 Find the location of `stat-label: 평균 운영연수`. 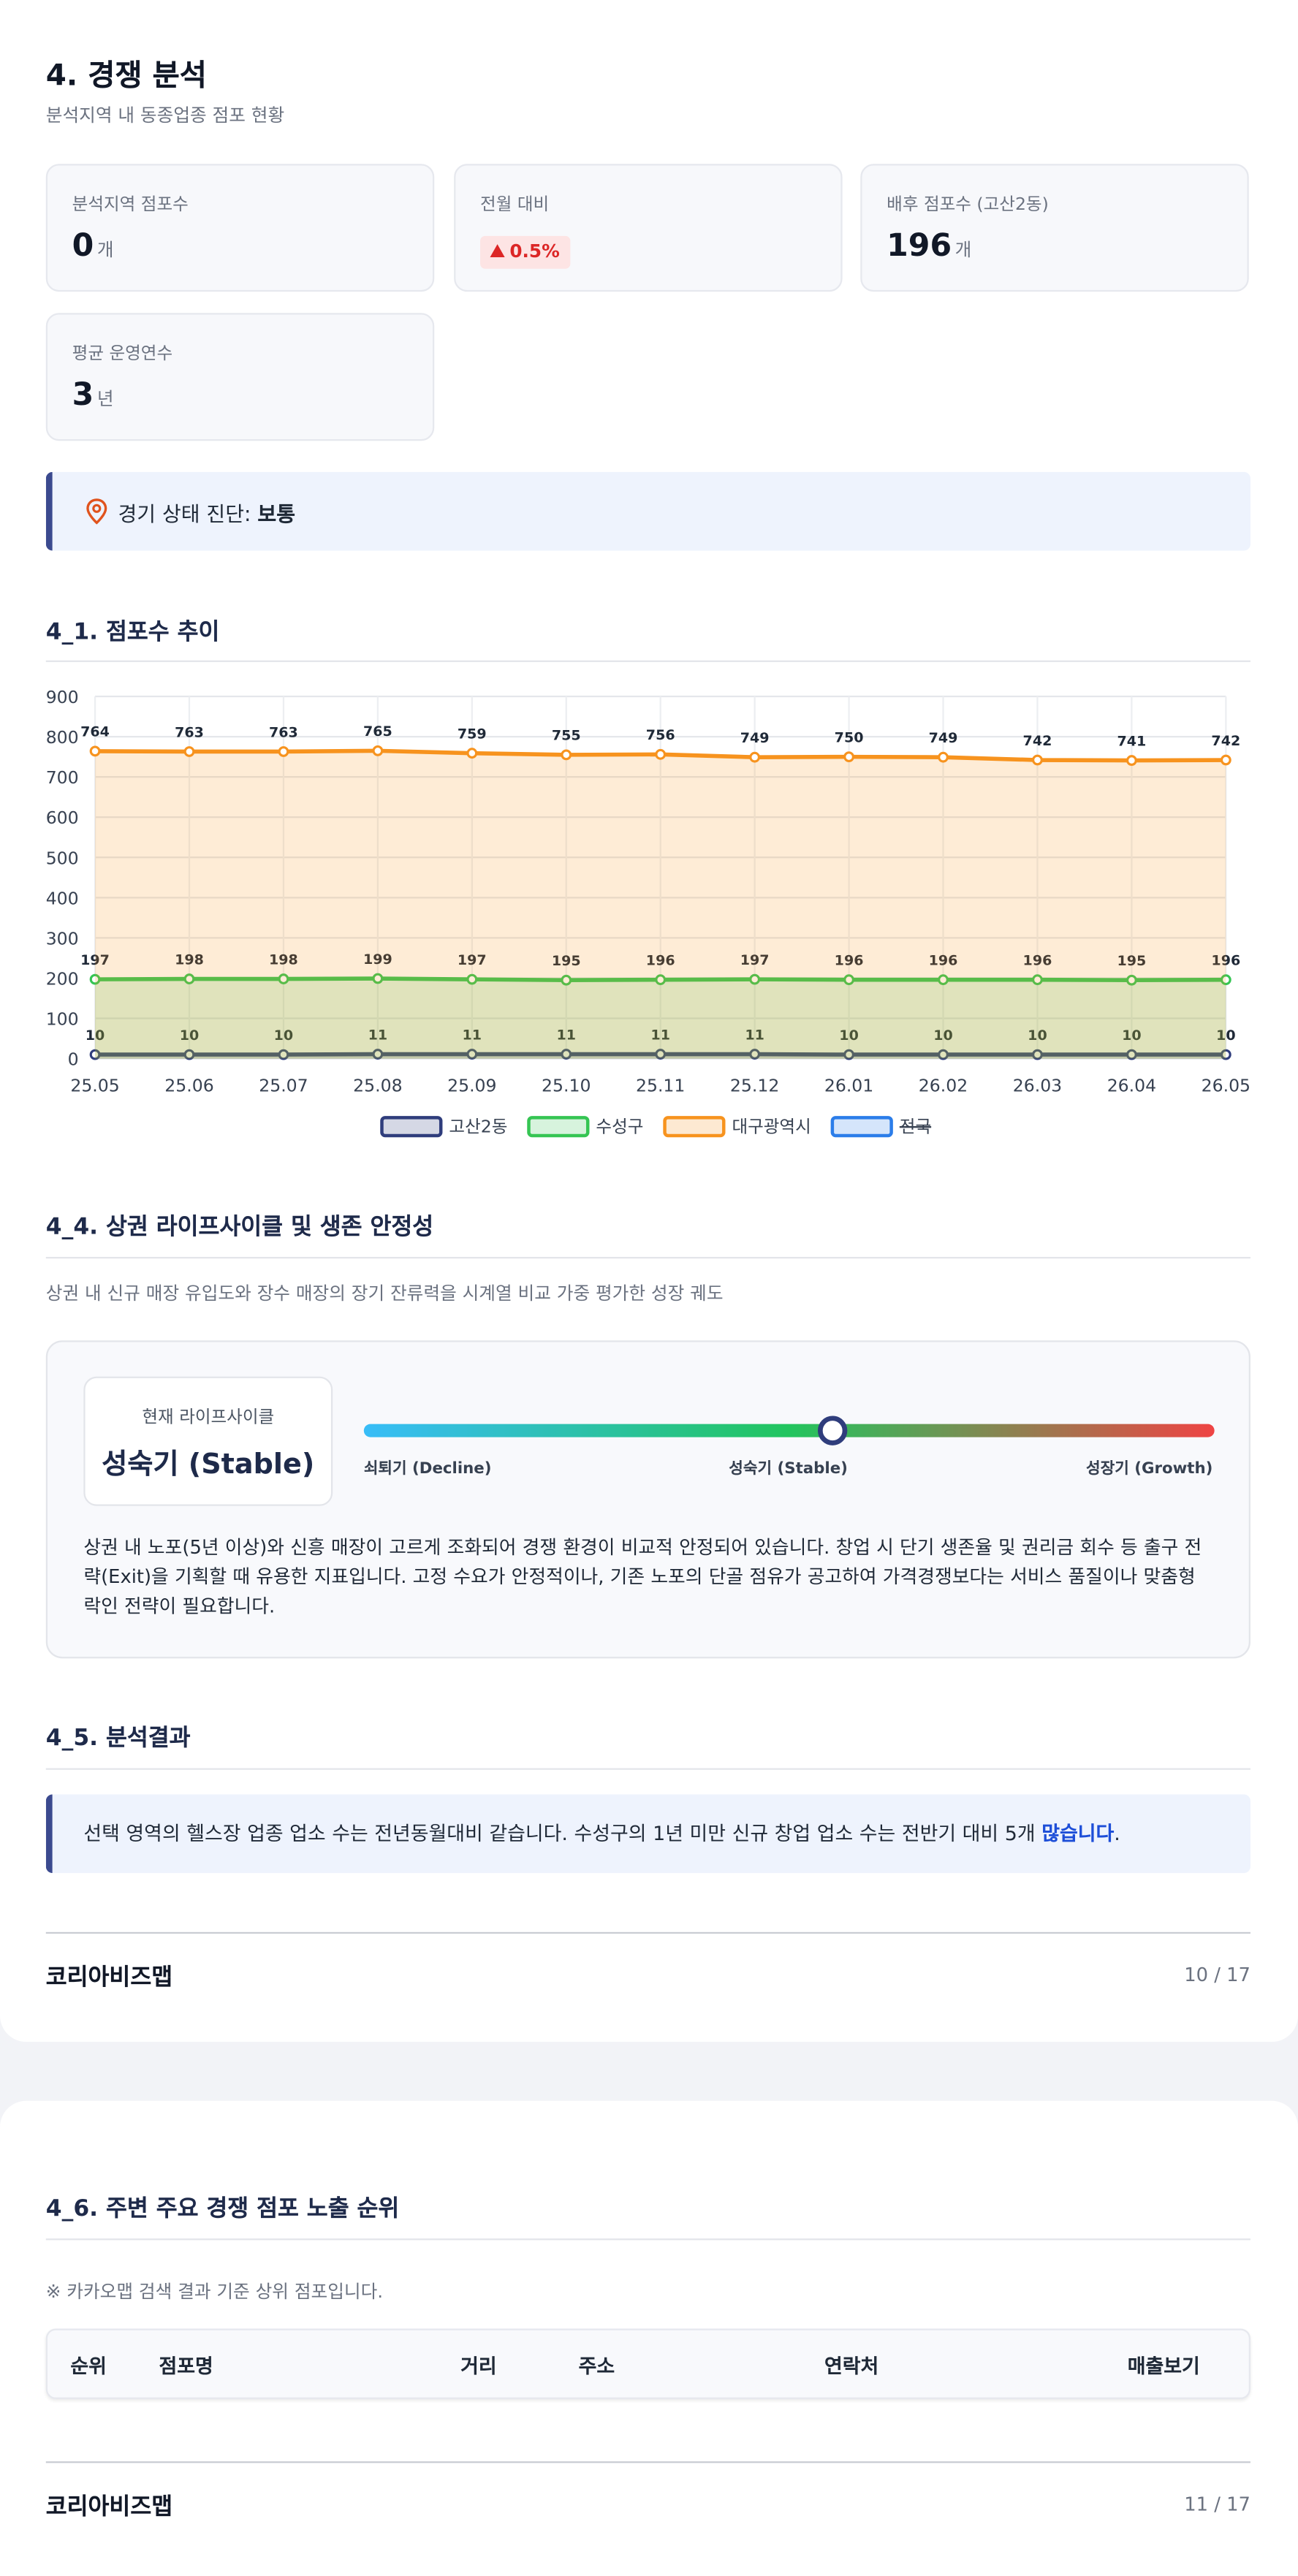

stat-label: 평균 운영연수 is located at coordinates (122, 353).